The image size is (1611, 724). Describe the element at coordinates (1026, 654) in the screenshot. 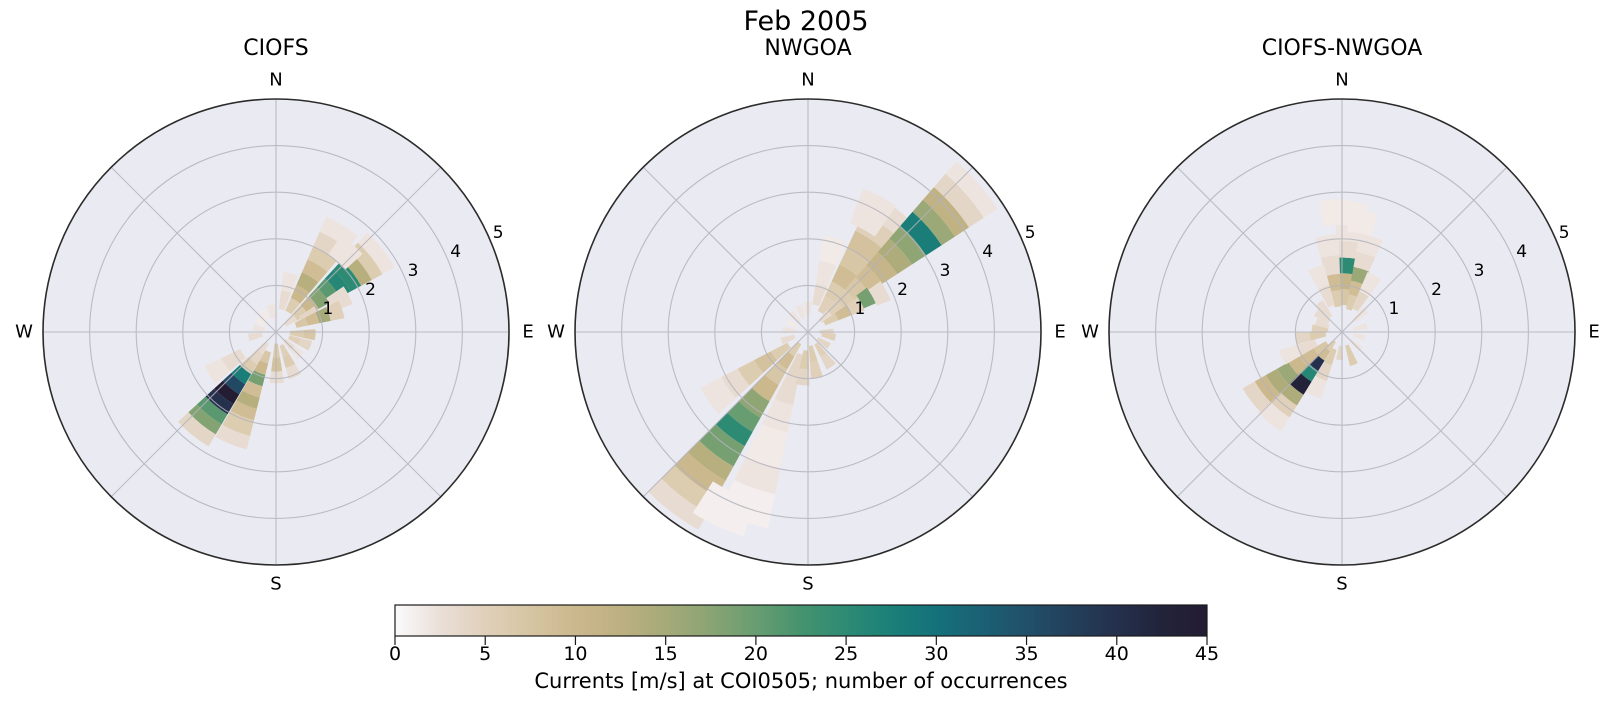

I see `colorbar-tick-label: 35` at that location.